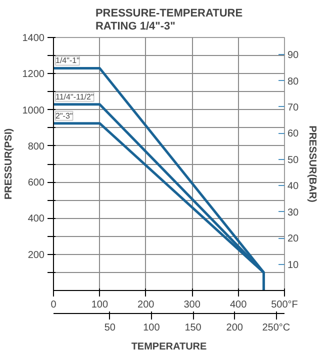  I want to click on x-tick-label: 300, so click(192, 305).